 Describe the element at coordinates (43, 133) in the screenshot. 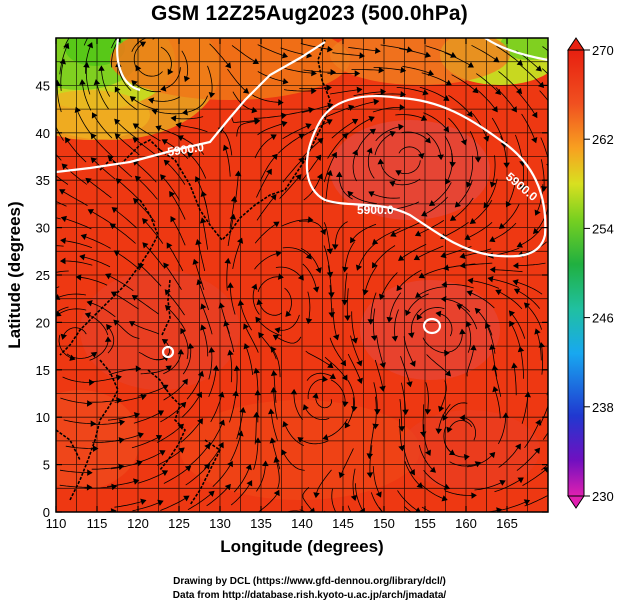

I see `y-tick-label: 40` at that location.